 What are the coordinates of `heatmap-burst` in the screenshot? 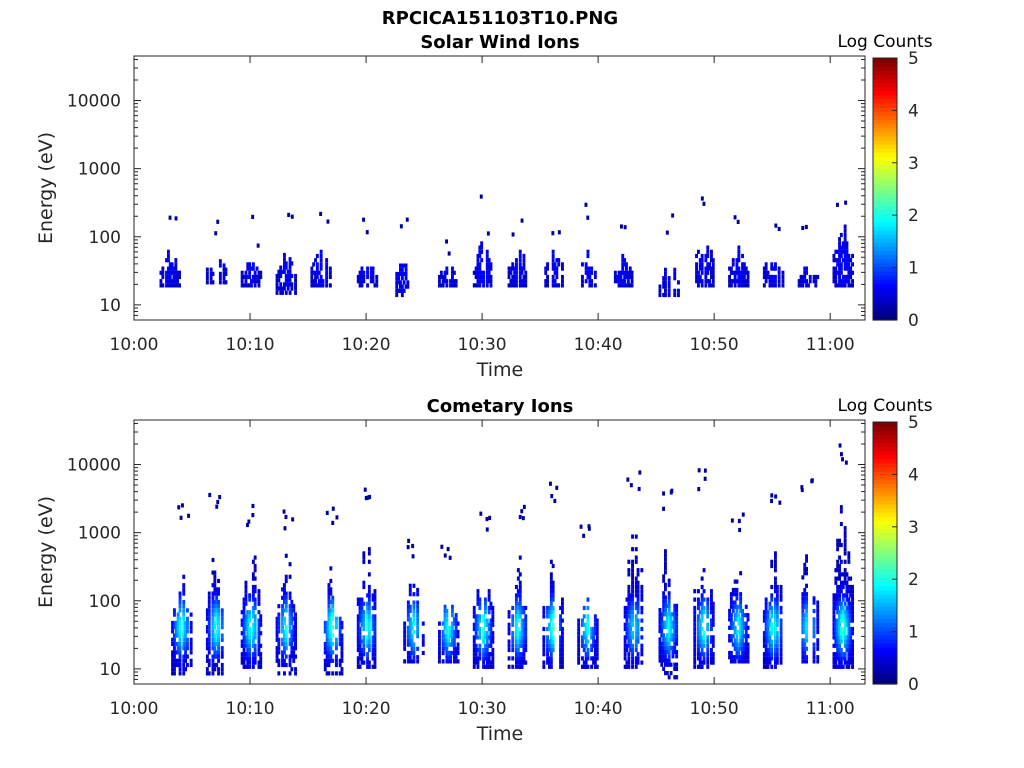 It's located at (448, 263).